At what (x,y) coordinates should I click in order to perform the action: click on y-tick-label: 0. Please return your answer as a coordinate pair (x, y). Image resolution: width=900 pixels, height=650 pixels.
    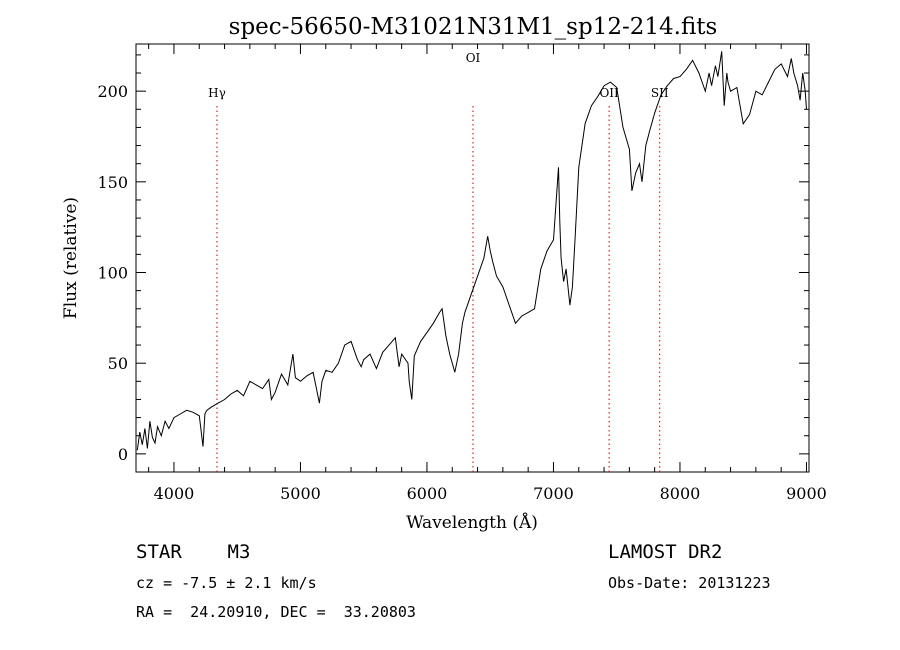
    Looking at the image, I should click on (123, 454).